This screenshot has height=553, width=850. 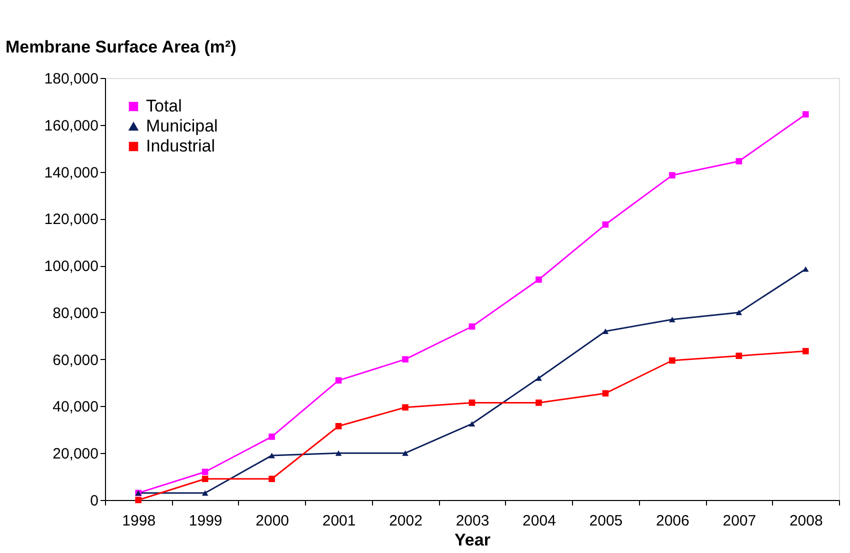 I want to click on x-tick-label: 1998, so click(x=139, y=521).